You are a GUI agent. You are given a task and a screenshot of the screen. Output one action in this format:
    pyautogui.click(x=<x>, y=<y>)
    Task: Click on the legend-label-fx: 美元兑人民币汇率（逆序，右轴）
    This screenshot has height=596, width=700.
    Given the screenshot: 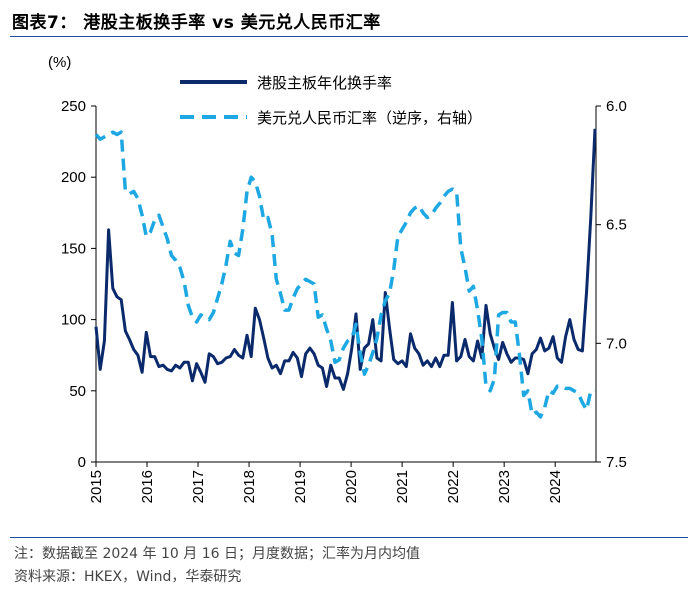 What is the action you would take?
    pyautogui.click(x=369, y=118)
    